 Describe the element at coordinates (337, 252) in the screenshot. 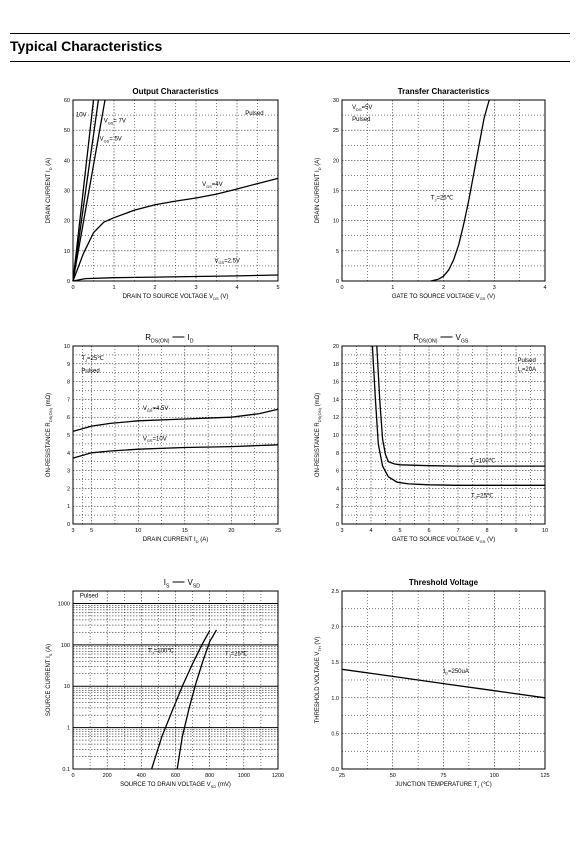

I see `y-tick-label: 5` at that location.